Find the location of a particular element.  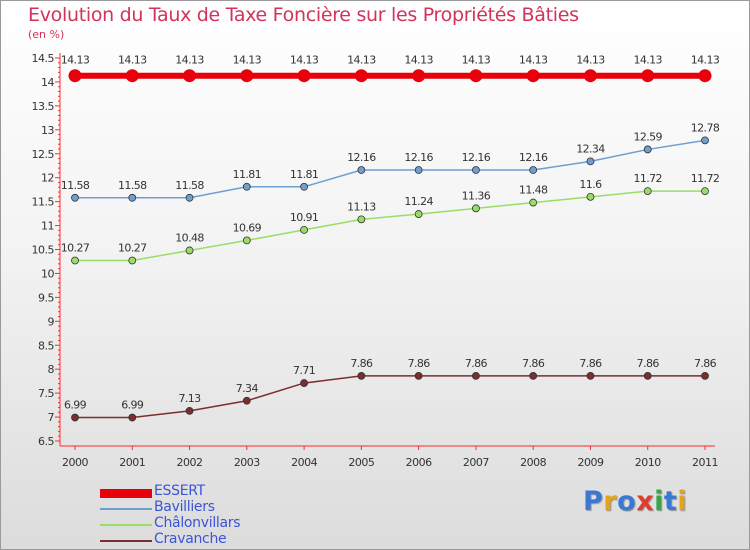

x-tick-label: 2008 is located at coordinates (533, 462).